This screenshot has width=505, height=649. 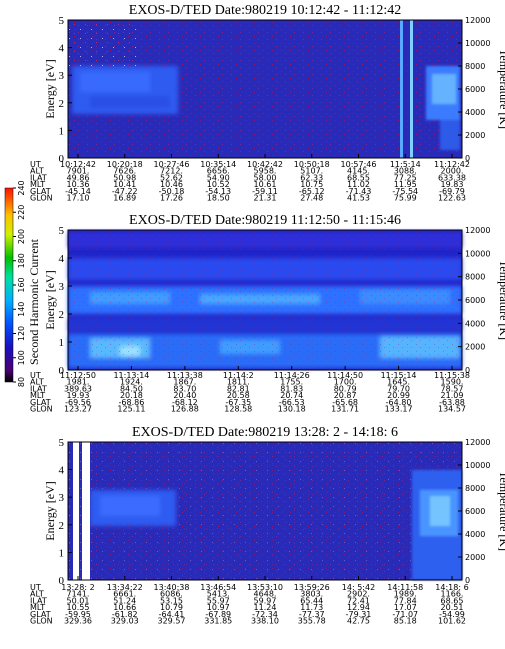 What do you see at coordinates (171, 177) in the screenshot?
I see `ephemeris-cell: 52.62` at bounding box center [171, 177].